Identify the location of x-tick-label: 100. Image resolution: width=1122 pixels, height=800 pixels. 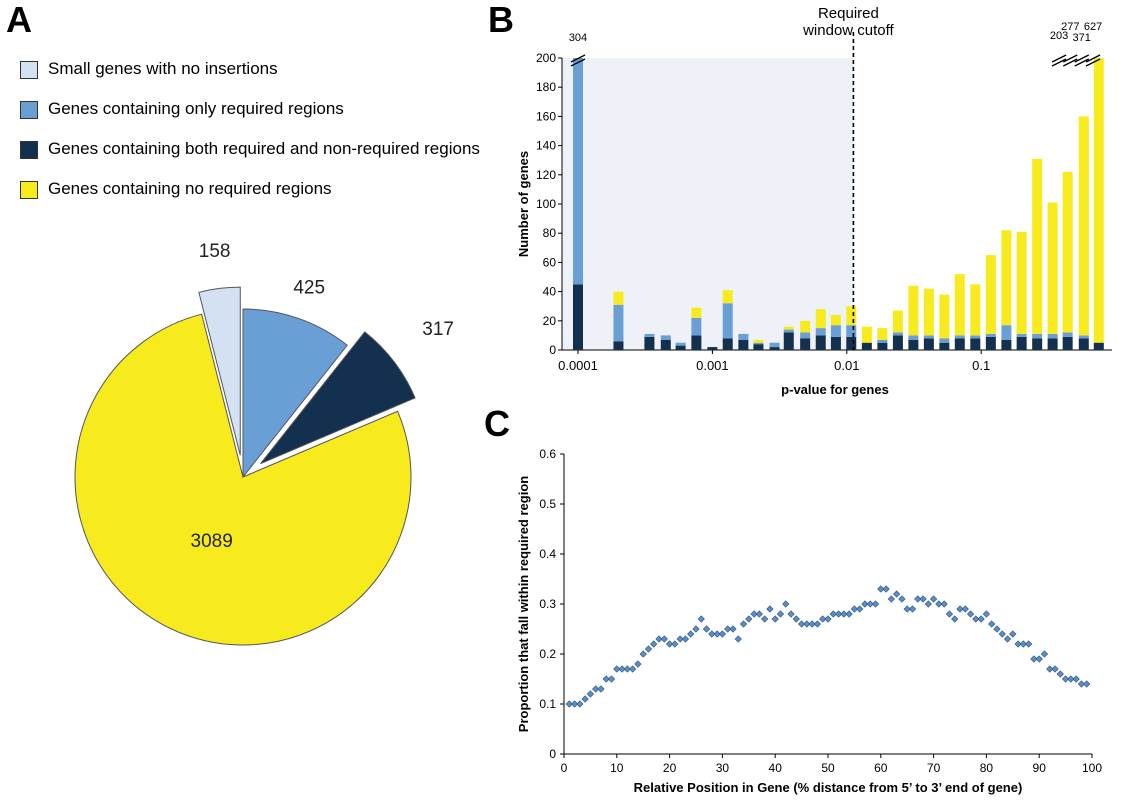
(1092, 768).